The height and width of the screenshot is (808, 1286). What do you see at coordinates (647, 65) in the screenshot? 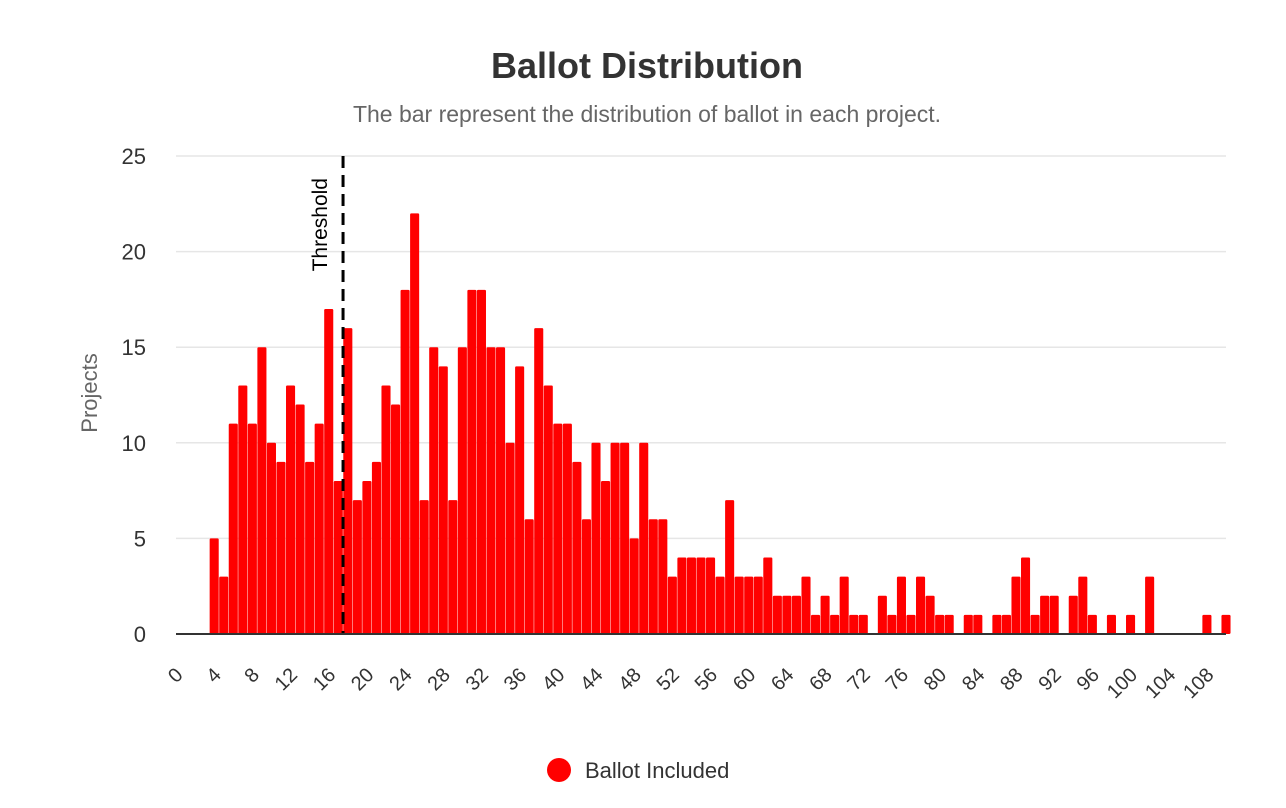
I see `chart-title: Ballot Distribution` at bounding box center [647, 65].